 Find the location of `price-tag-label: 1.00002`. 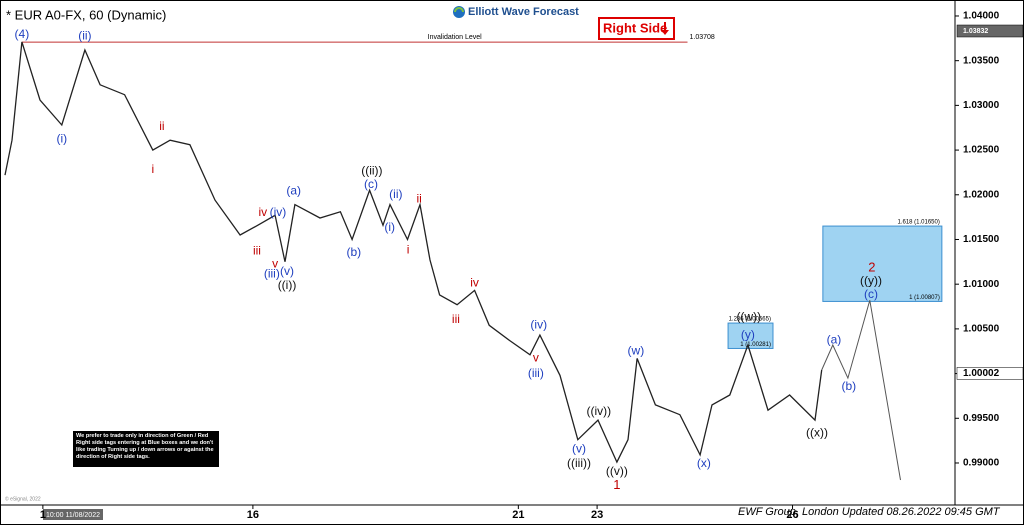

price-tag-label: 1.00002 is located at coordinates (981, 373).